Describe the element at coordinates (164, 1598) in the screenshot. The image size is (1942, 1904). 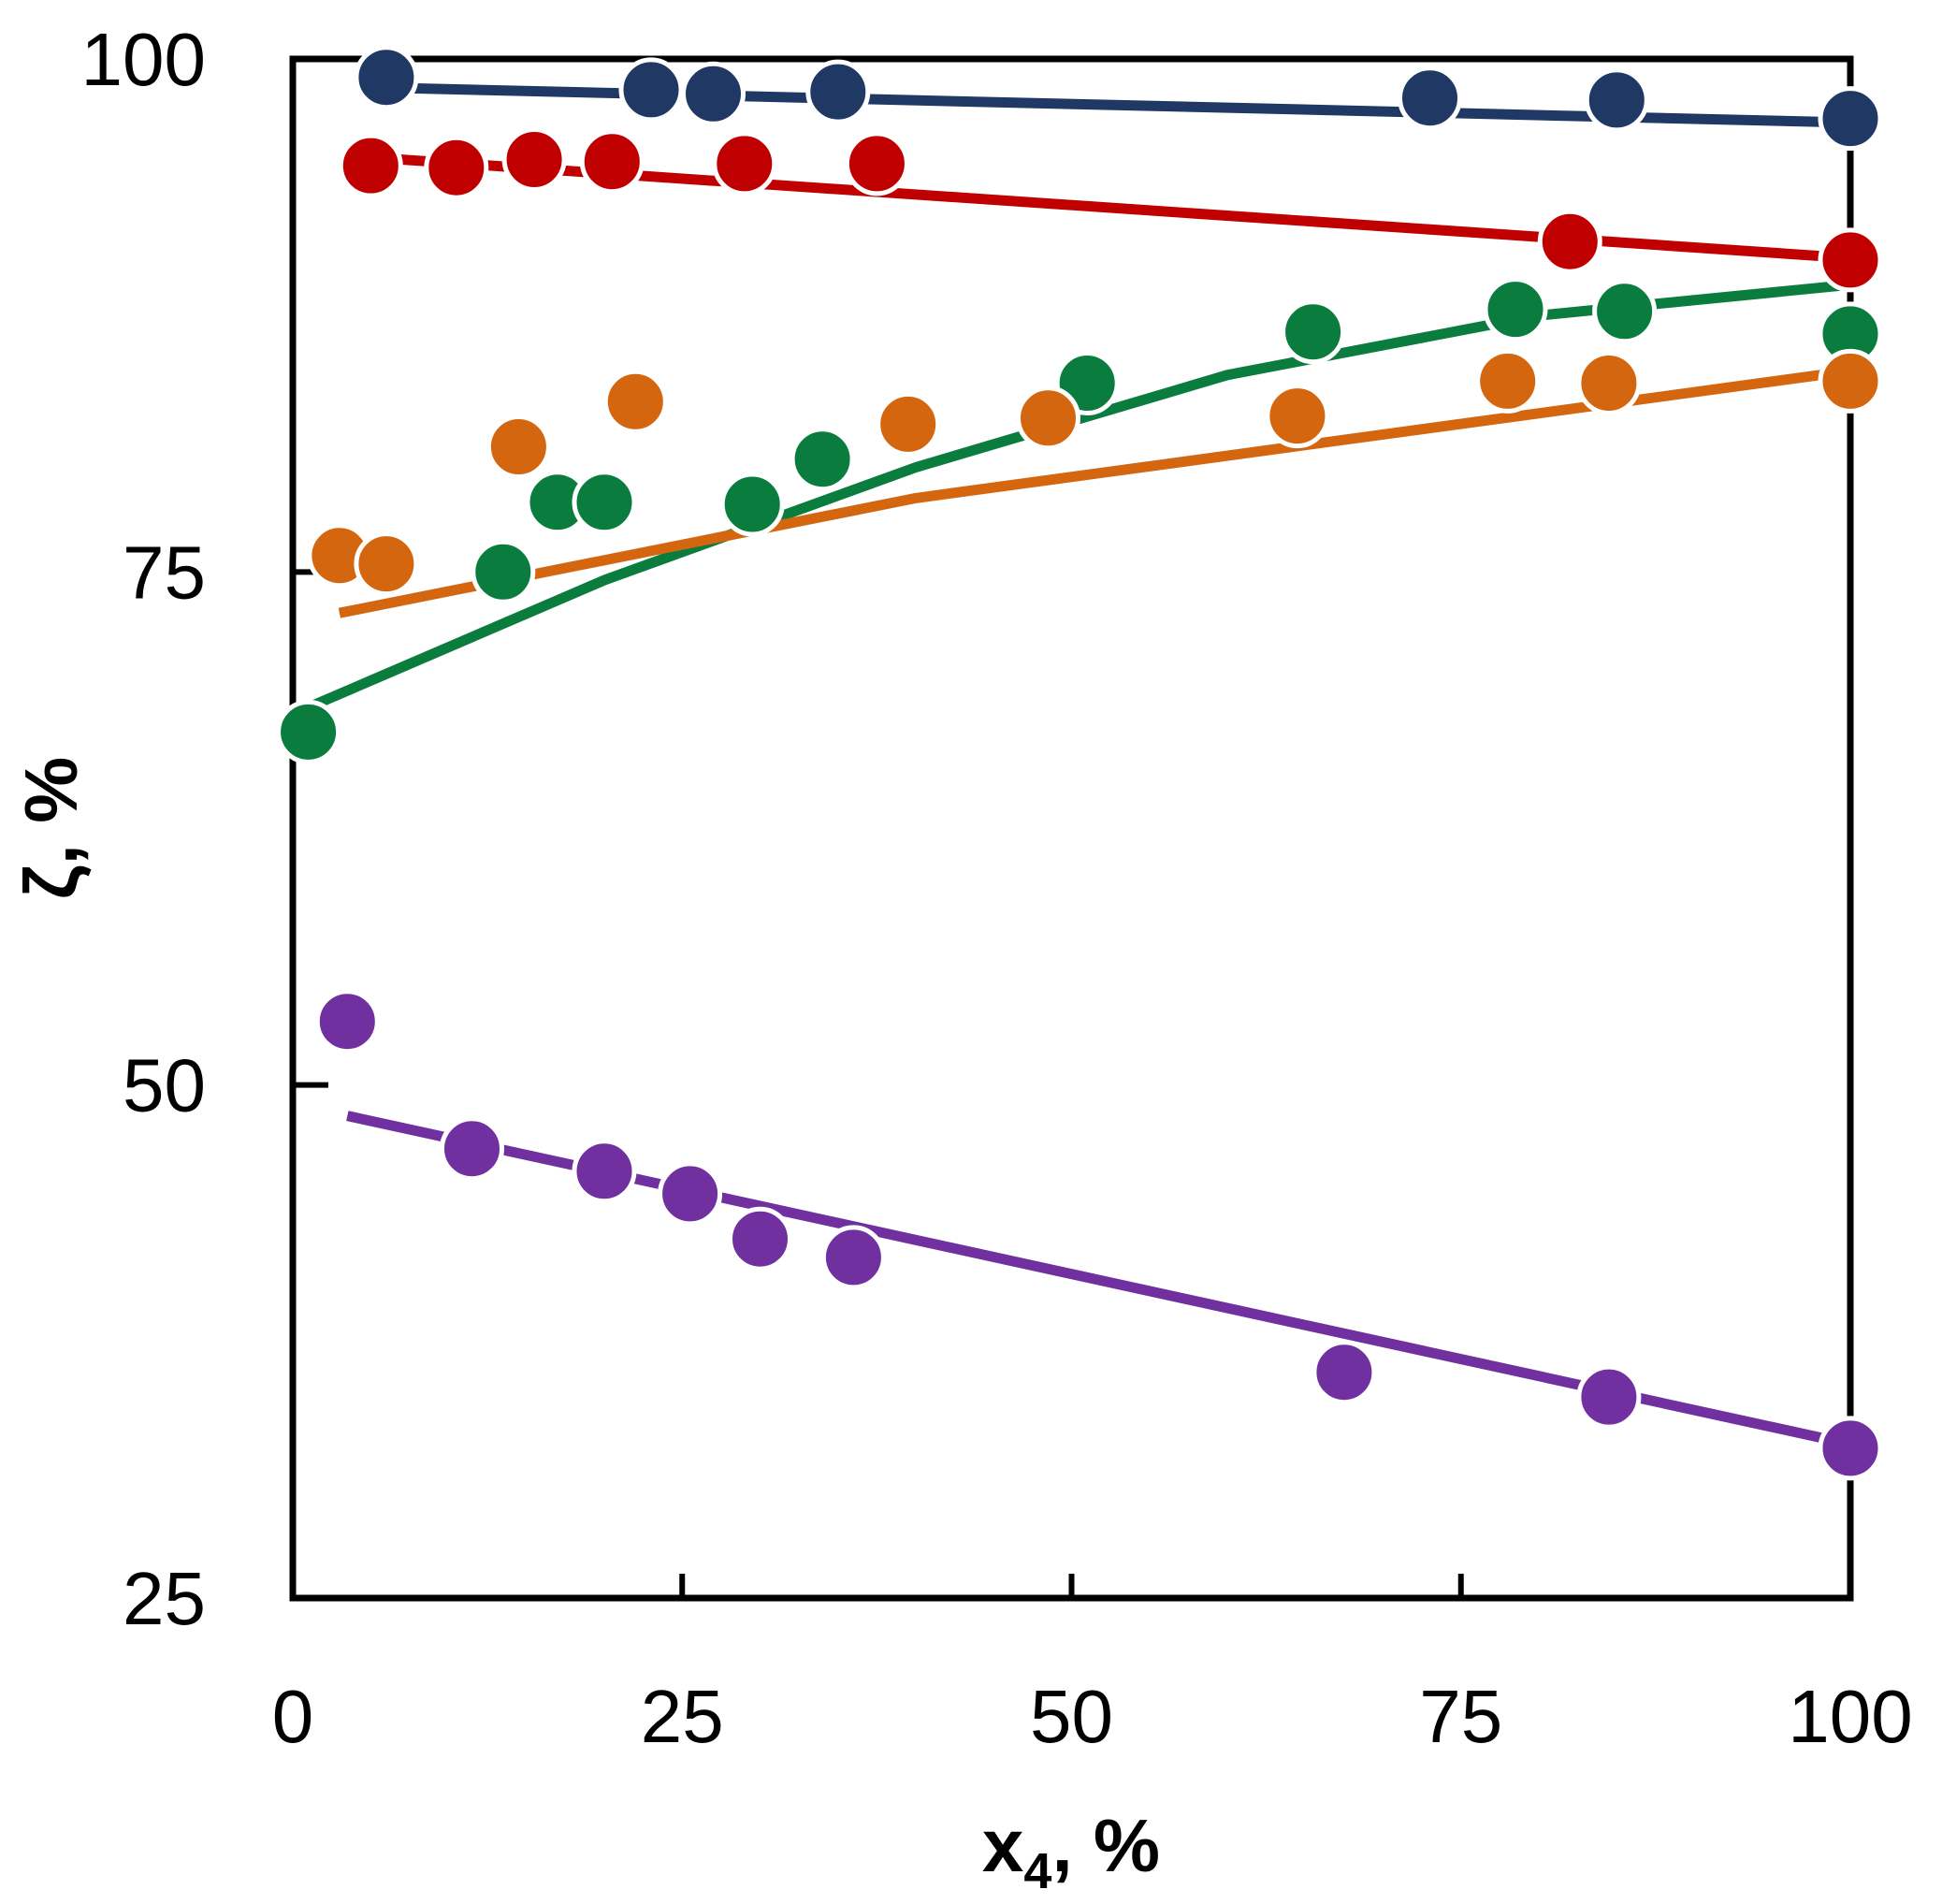
I see `y-tick-label-25: 25` at that location.